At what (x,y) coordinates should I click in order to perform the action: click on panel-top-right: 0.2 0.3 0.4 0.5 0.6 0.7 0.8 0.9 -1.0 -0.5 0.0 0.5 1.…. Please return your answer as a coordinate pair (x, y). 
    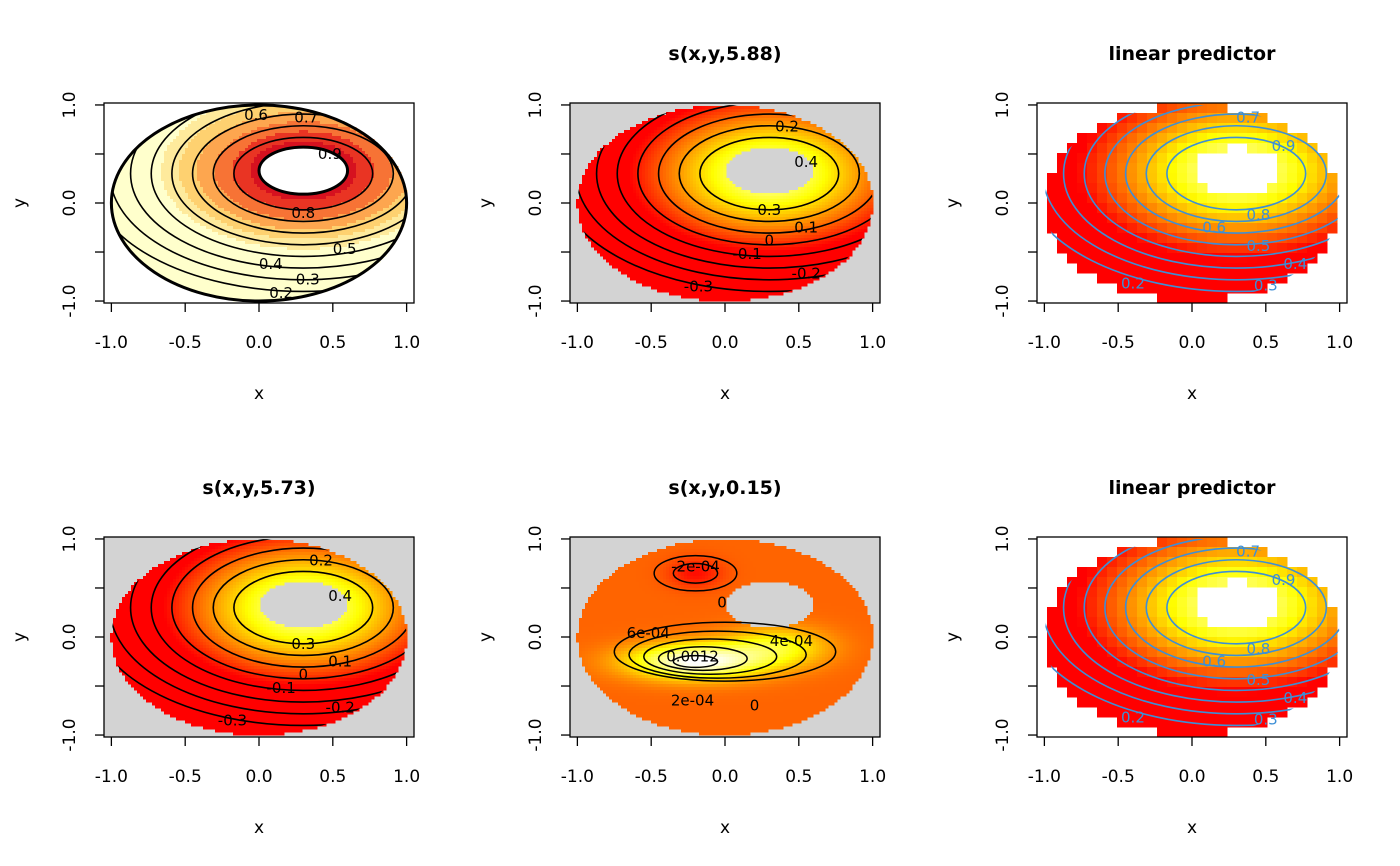
    Looking at the image, I should click on (1148, 223).